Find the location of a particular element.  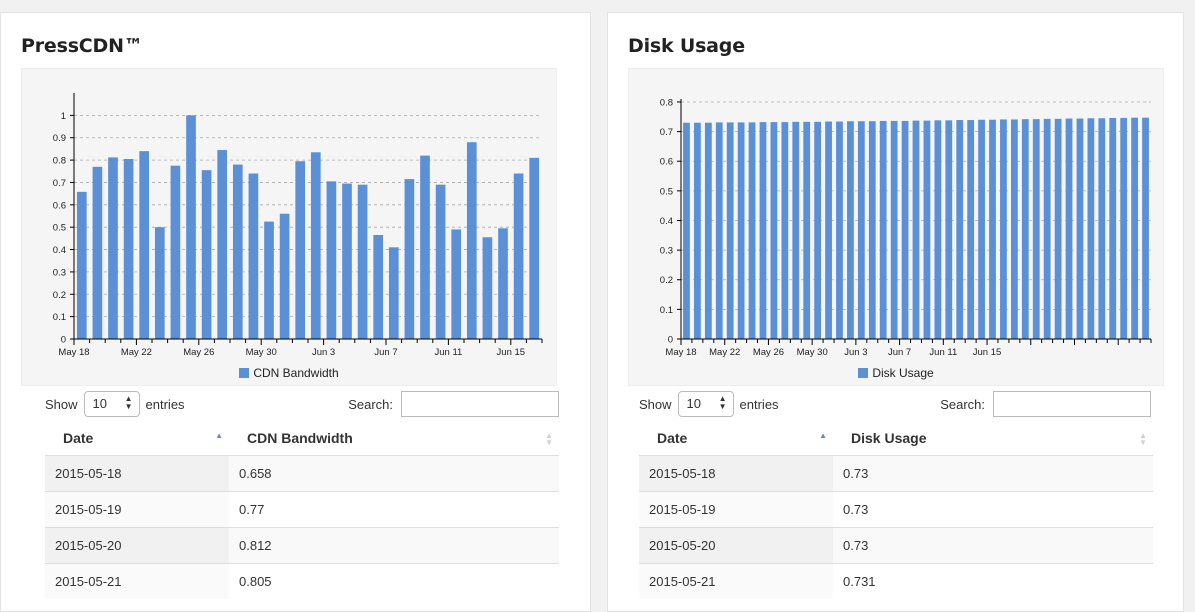

panel-title: PressCDN™ is located at coordinates (82, 46).